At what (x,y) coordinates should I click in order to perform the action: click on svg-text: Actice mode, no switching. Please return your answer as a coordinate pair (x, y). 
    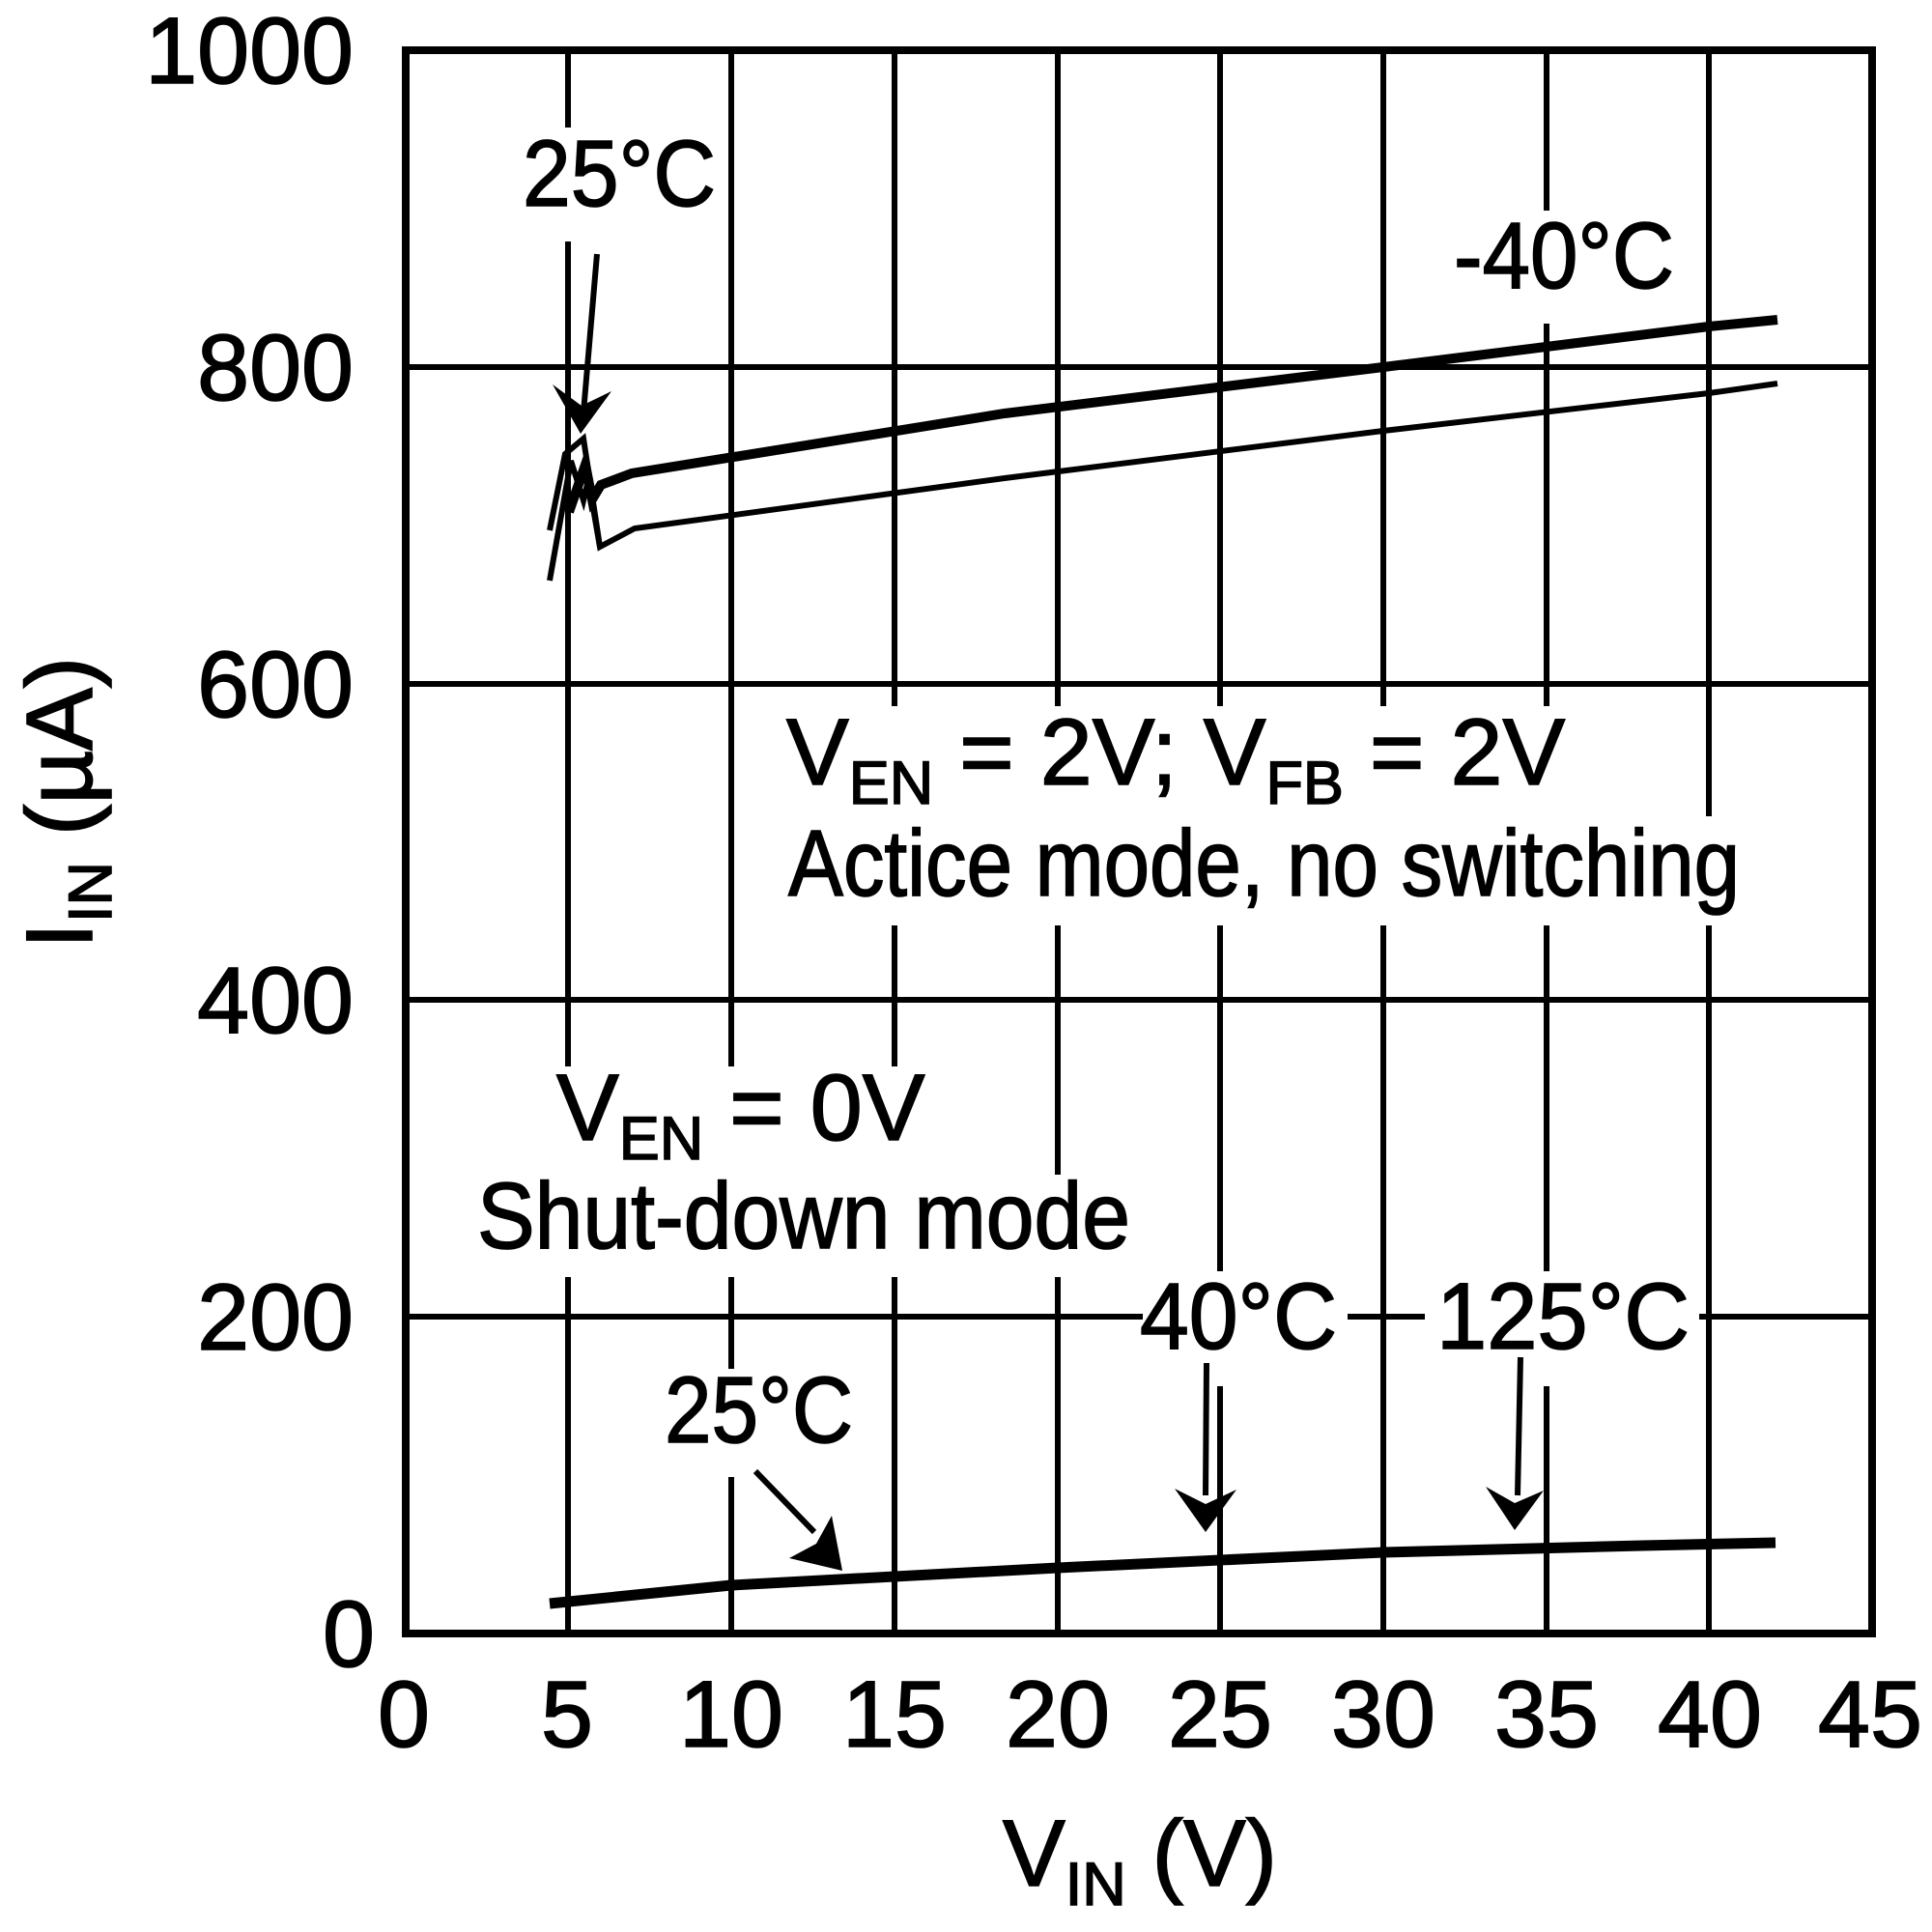
    Looking at the image, I should click on (1264, 863).